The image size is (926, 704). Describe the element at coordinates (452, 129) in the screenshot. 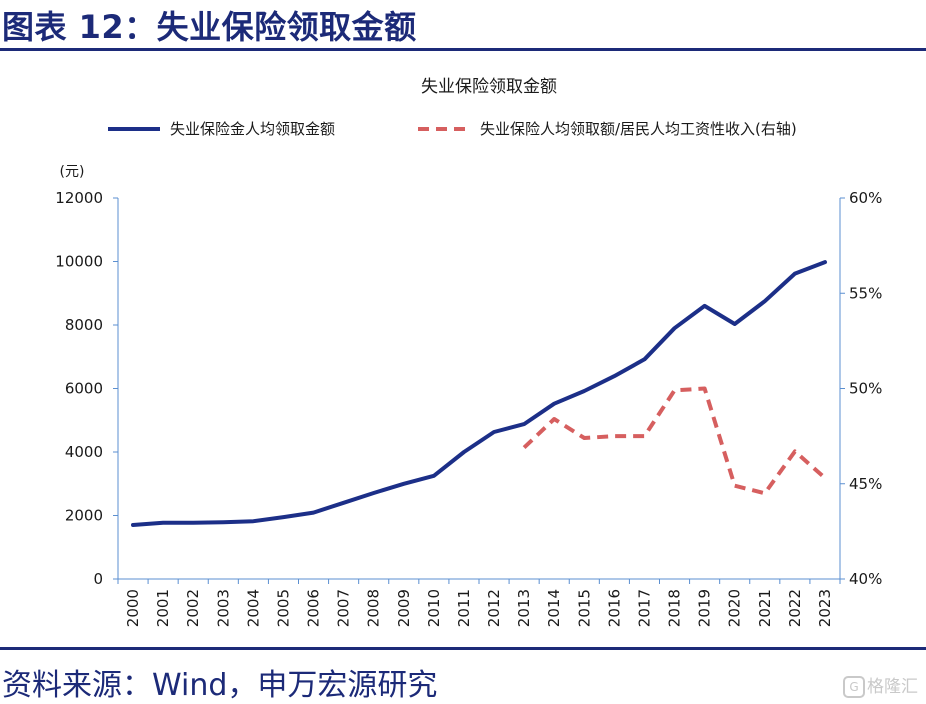

I see `chart-legend: 失业保险金人均领取金额 失业保险人均领取额/居民人均工资性收入(右轴)` at that location.